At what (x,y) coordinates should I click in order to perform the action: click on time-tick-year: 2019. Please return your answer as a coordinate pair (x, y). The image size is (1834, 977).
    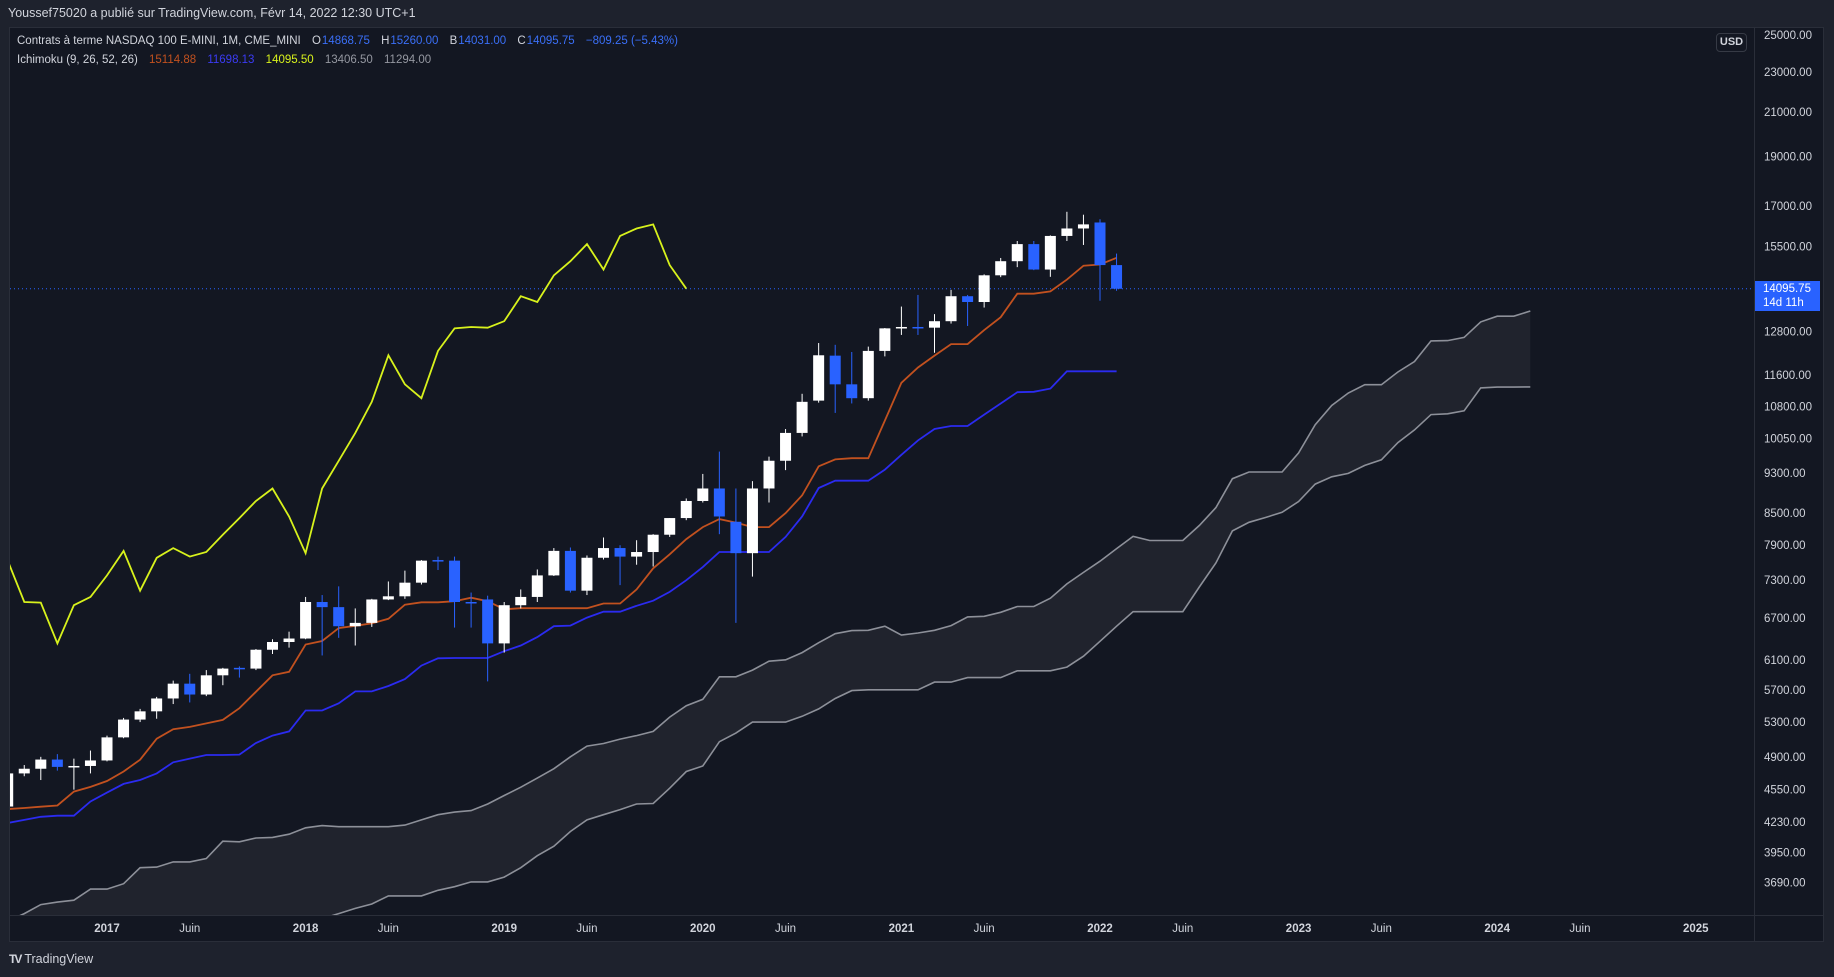
    Looking at the image, I should click on (504, 929).